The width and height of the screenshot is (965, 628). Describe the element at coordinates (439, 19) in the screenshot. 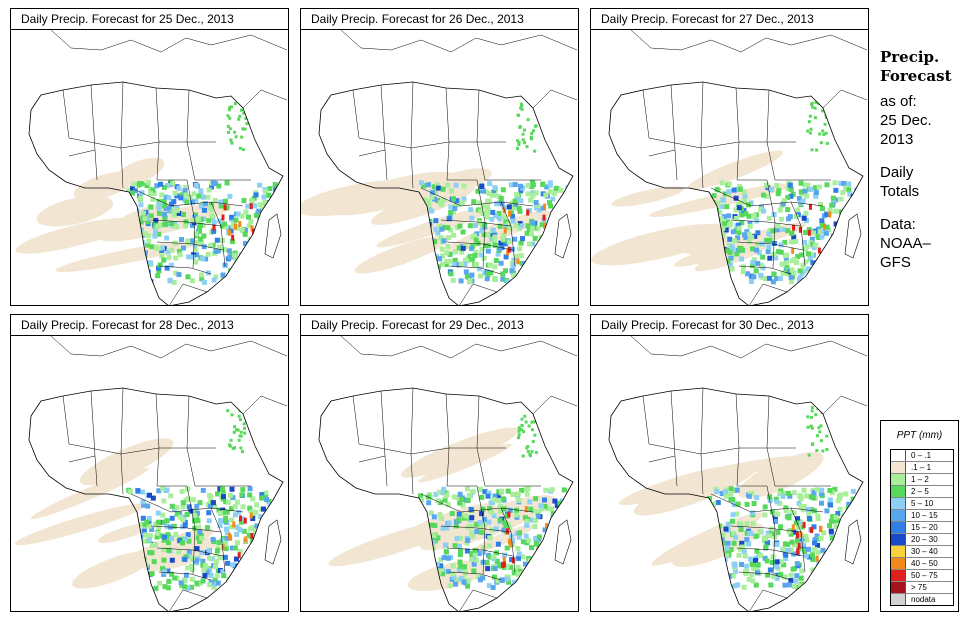

I see `panel-title: Daily Precip. Forecast for 26 Dec., 2013` at that location.